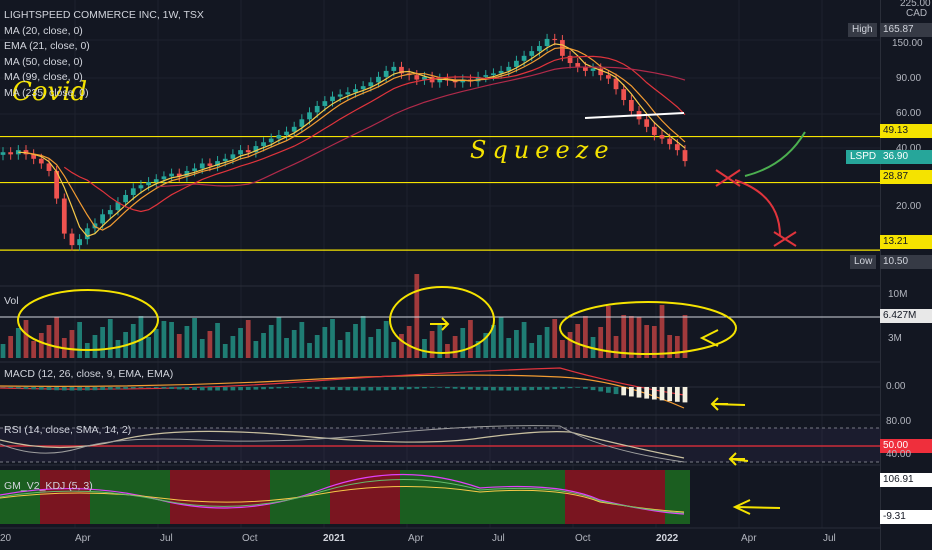  What do you see at coordinates (48, 486) in the screenshot?
I see `kdj-title: GM_V2_KDJ (5, 3)` at bounding box center [48, 486].